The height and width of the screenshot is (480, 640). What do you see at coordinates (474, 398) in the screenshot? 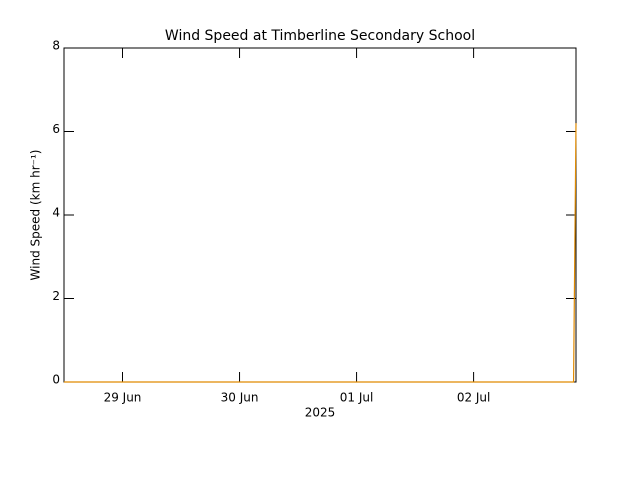
I see `x-tick-label: 02 Jul` at bounding box center [474, 398].